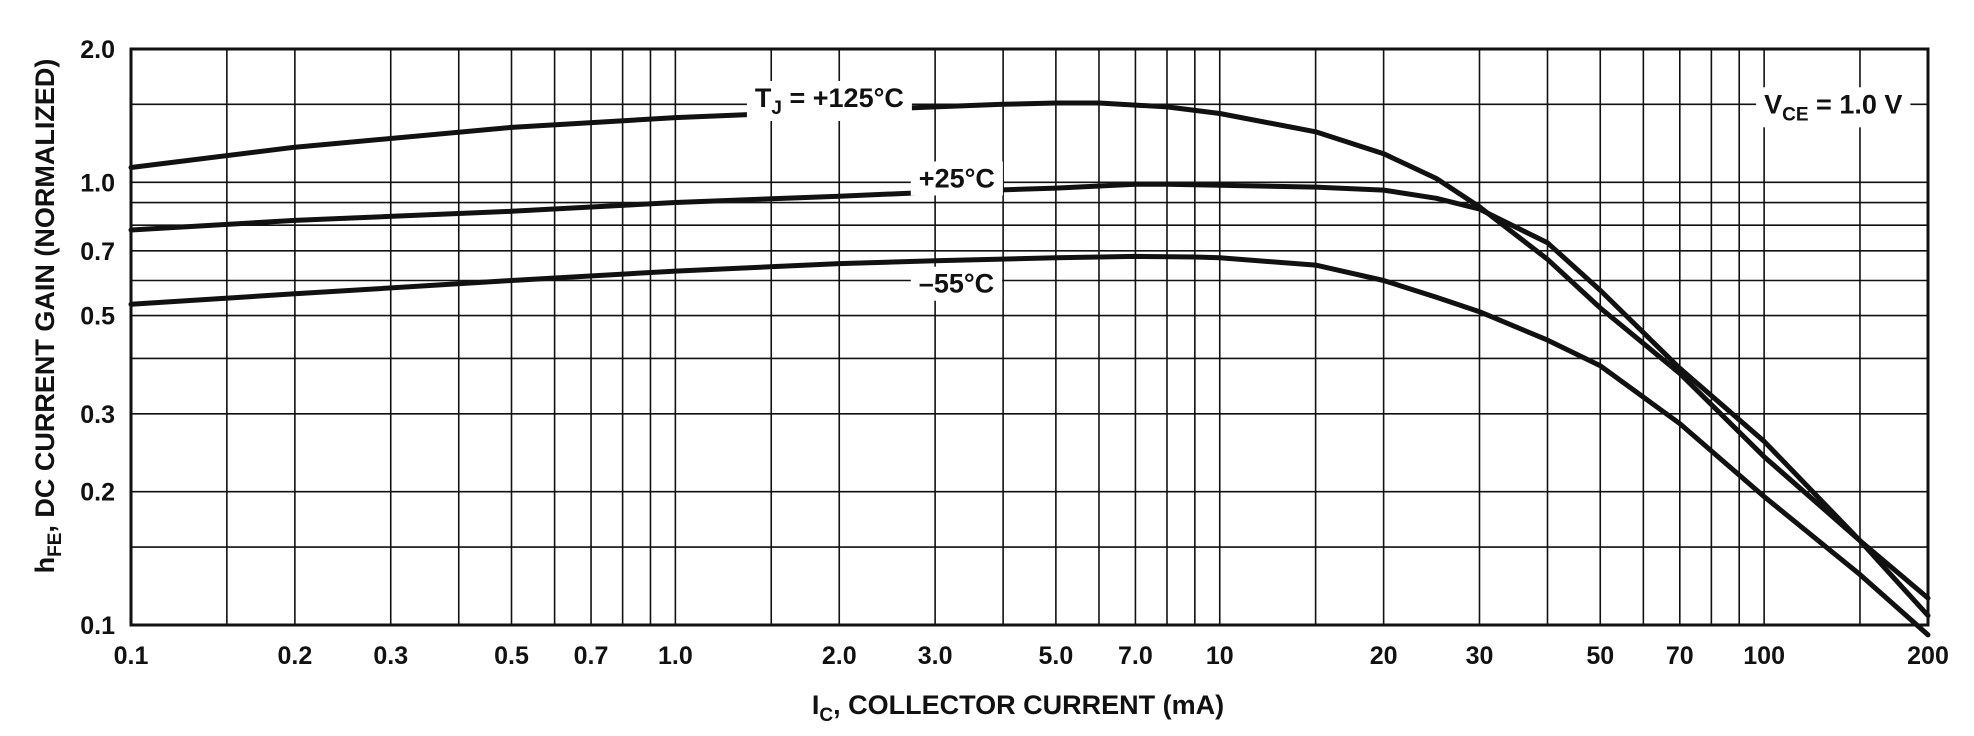  What do you see at coordinates (1480, 656) in the screenshot?
I see `x-tick-label: 30` at bounding box center [1480, 656].